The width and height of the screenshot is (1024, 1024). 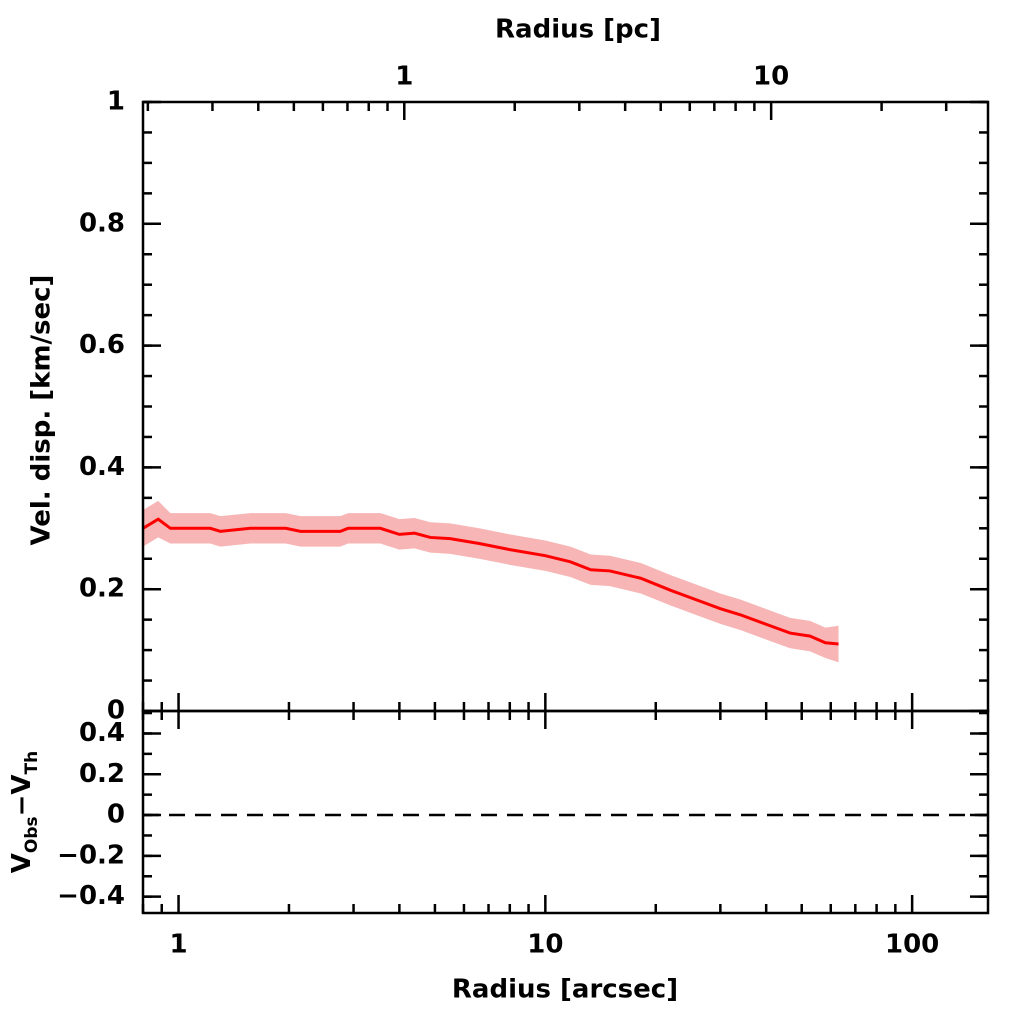 What do you see at coordinates (912, 945) in the screenshot?
I see `x-tick-label: 100` at bounding box center [912, 945].